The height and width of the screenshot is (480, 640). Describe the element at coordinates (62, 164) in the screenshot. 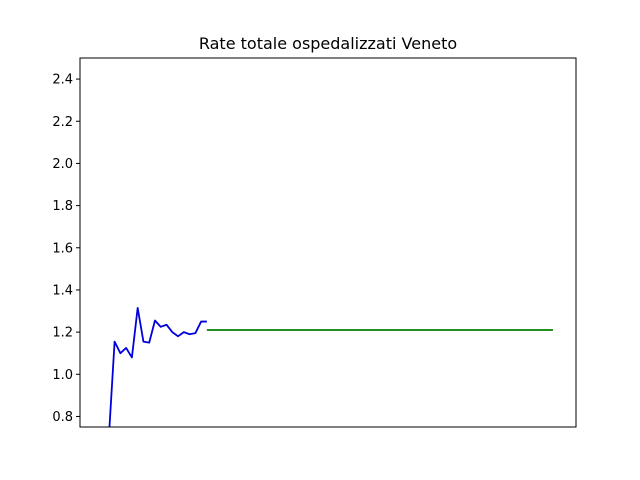

I see `y-tick-label: 2.0` at that location.